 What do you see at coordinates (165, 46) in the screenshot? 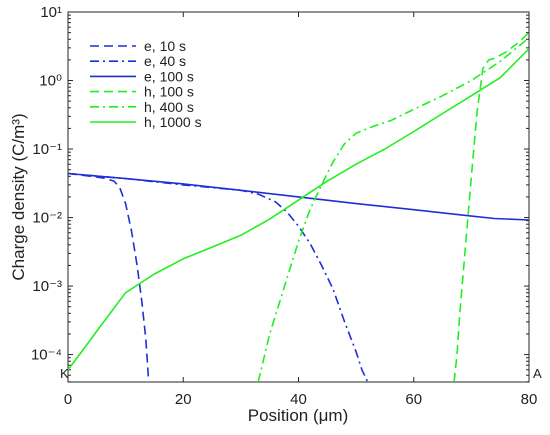
I see `legend-label: e, 10 s` at bounding box center [165, 46].